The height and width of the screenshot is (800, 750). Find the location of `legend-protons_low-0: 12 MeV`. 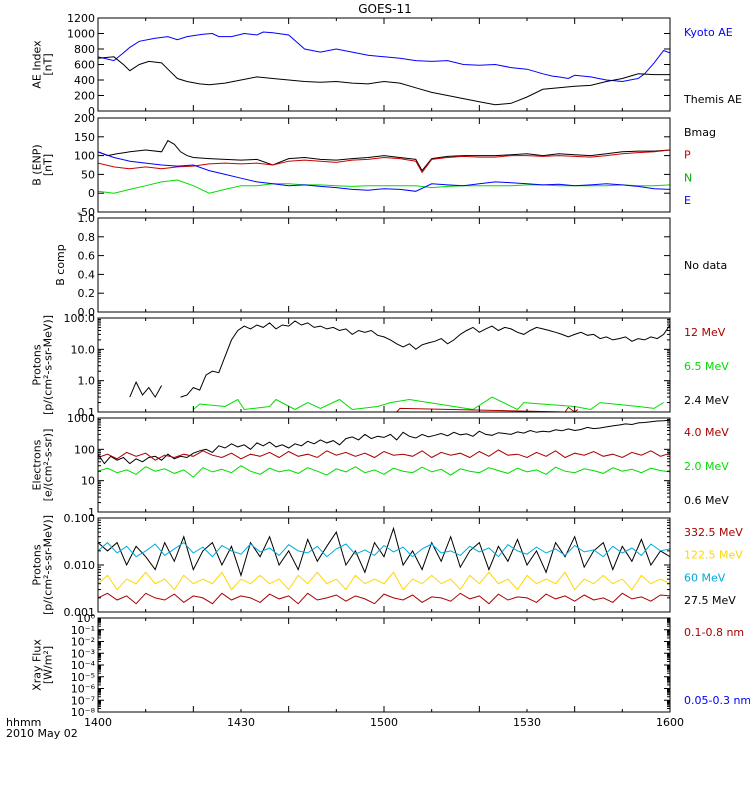

legend-protons_low-0: 12 MeV is located at coordinates (705, 332).